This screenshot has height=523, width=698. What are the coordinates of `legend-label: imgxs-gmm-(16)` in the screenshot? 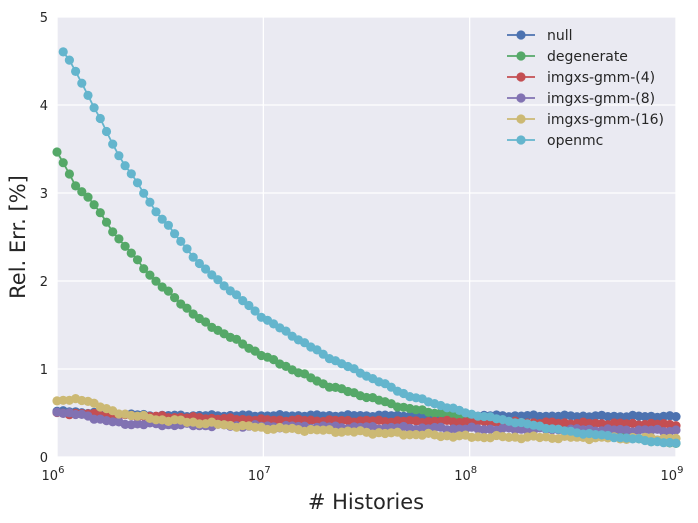 It's located at (605, 120).